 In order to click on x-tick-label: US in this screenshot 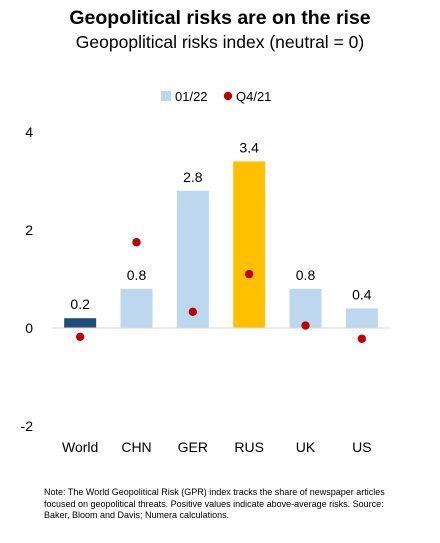, I will do `click(361, 447)`.